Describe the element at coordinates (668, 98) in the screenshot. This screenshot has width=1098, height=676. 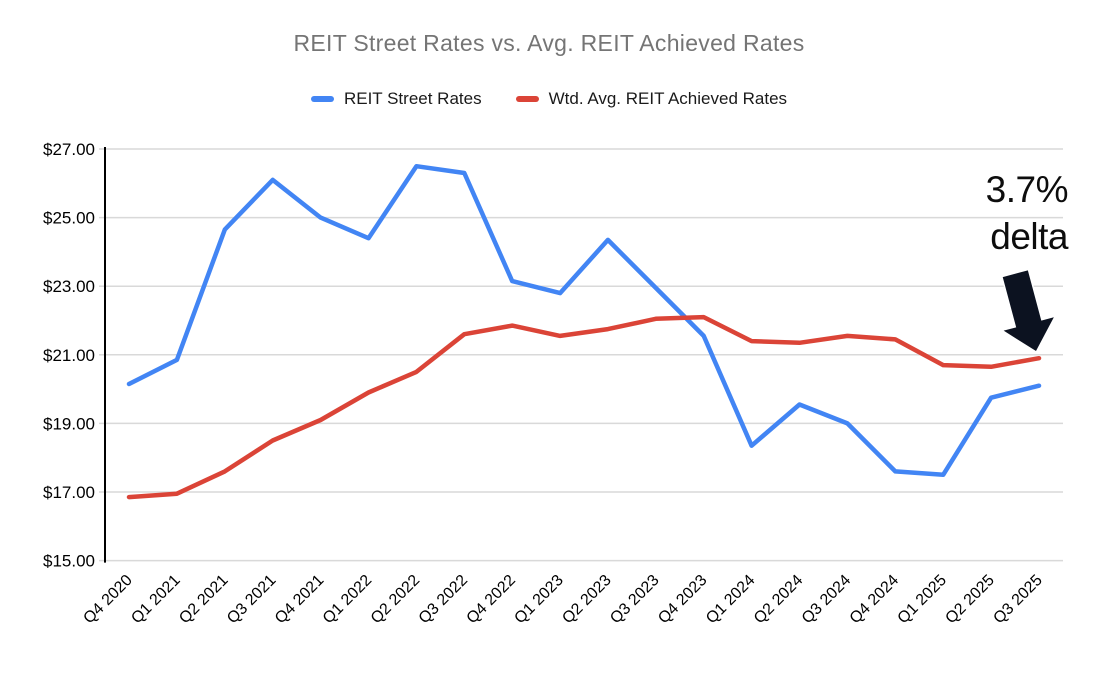
I see `legend-label-achieved-rates: Wtd. Avg. REIT Achieved Rates` at that location.